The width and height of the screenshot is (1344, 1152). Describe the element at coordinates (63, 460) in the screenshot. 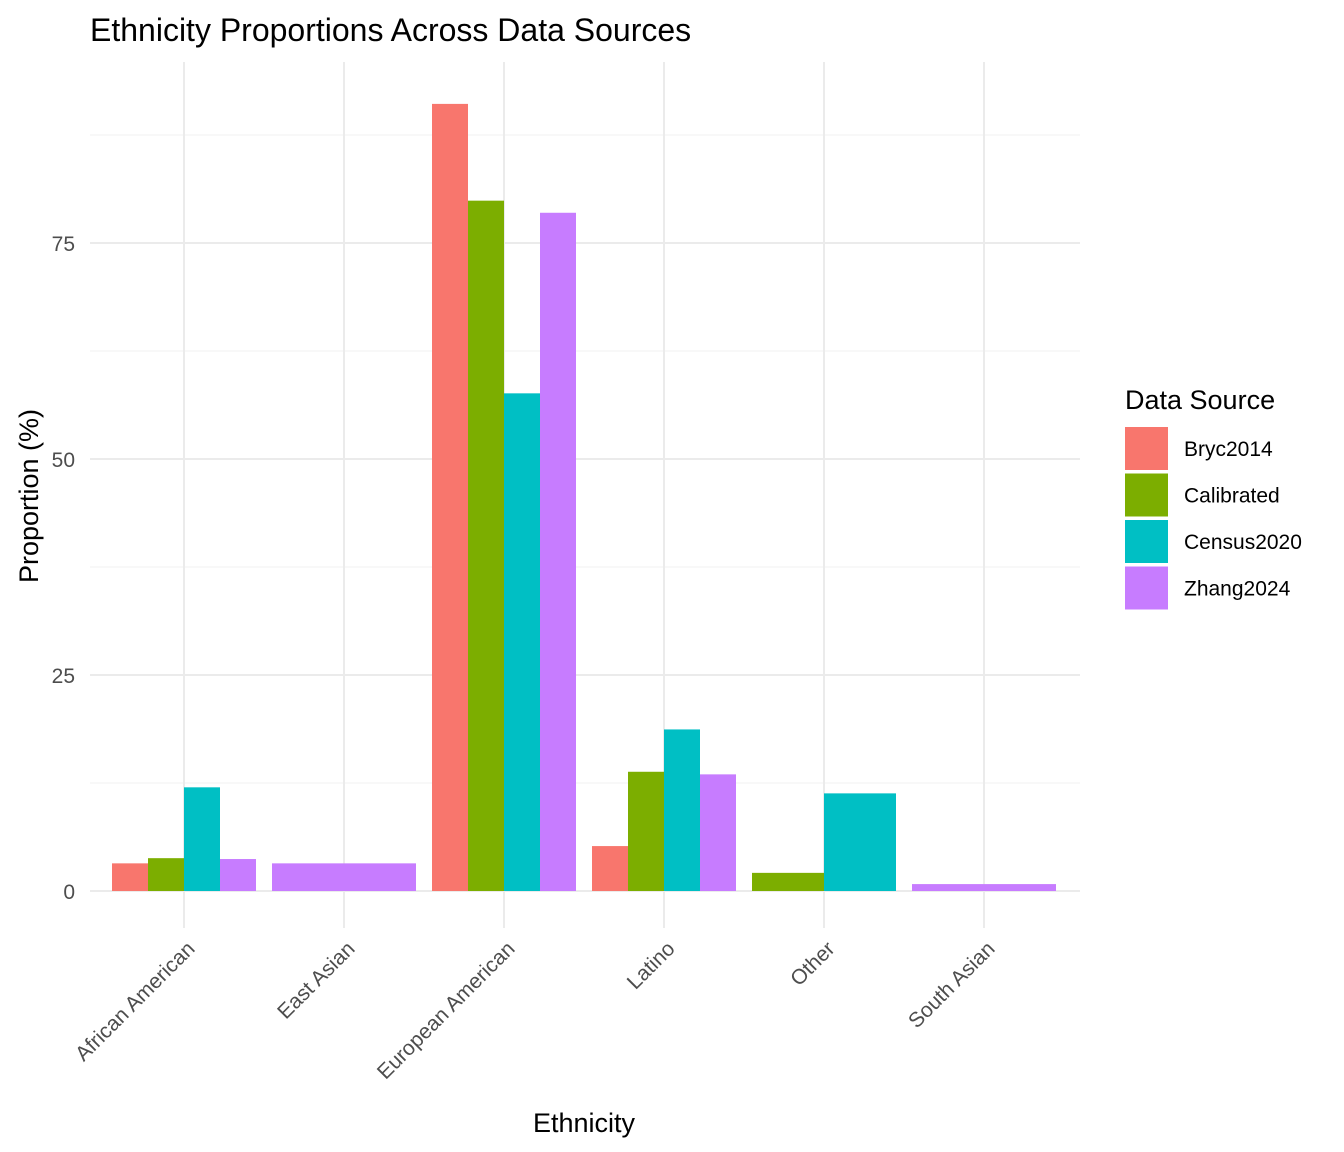

I see `y-tick-label: 50` at that location.